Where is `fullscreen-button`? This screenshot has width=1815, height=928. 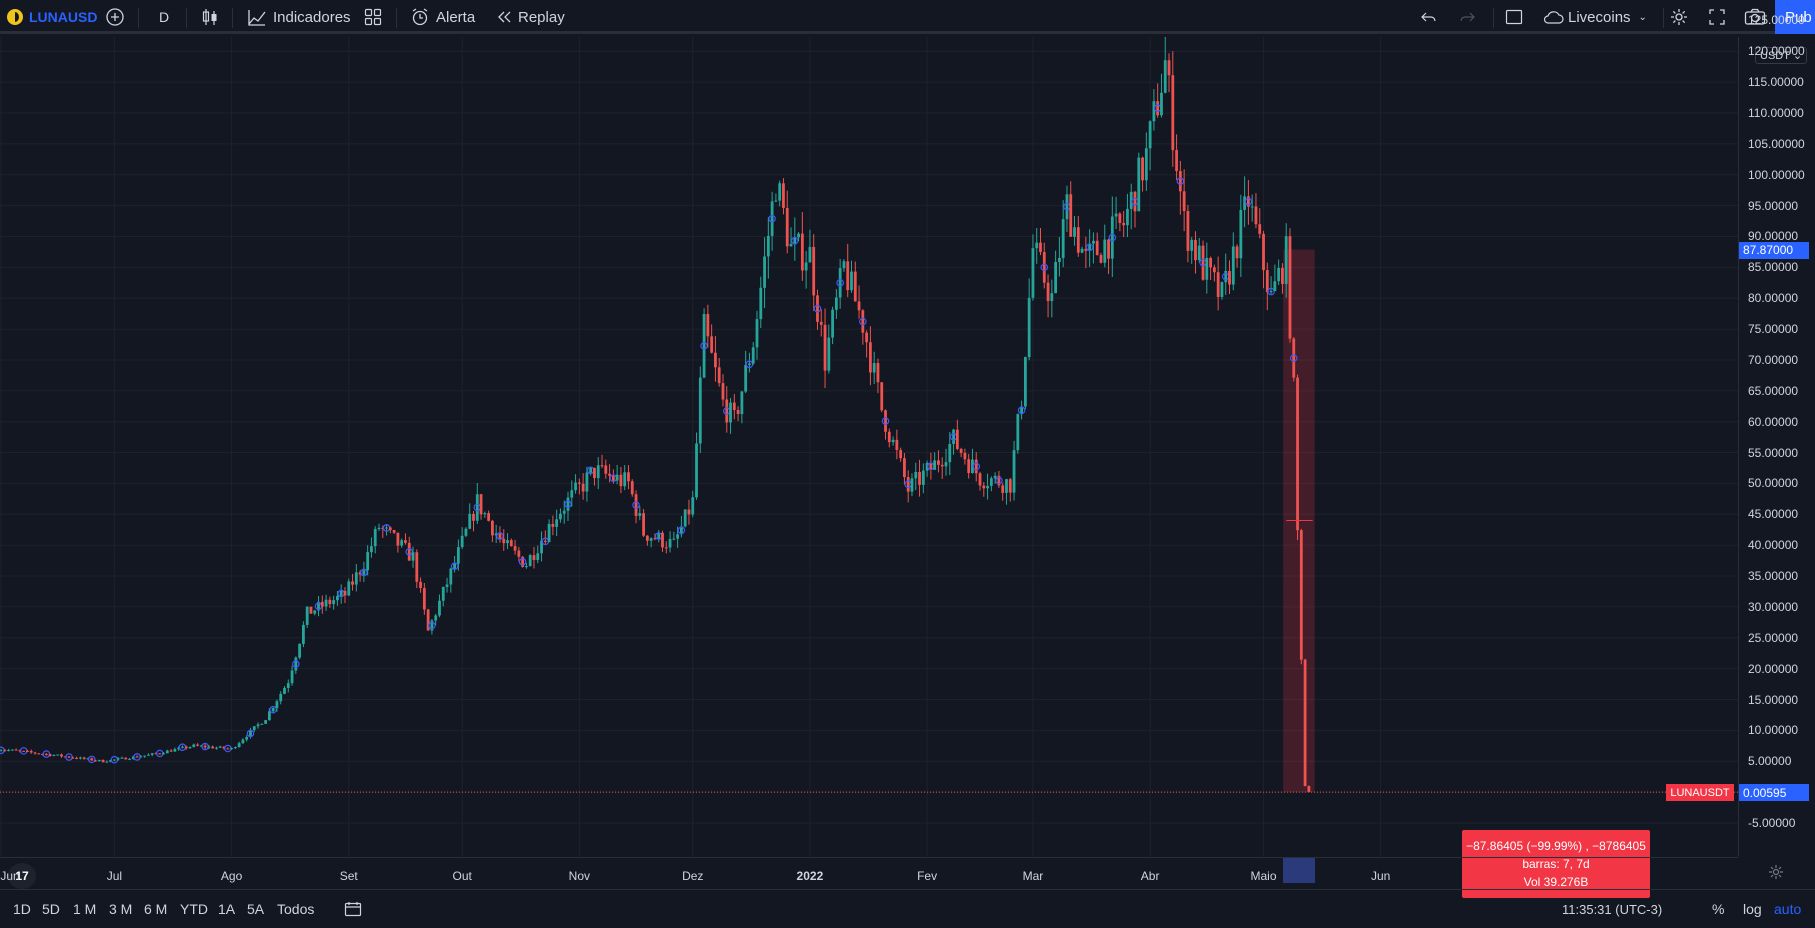
fullscreen-button is located at coordinates (1717, 17).